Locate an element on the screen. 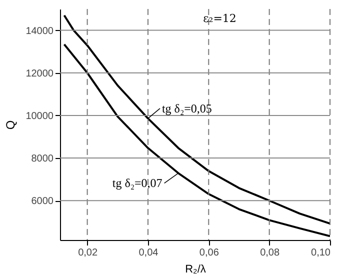 This screenshot has height=278, width=342. y-tick-label: 10000 is located at coordinates (40, 116).